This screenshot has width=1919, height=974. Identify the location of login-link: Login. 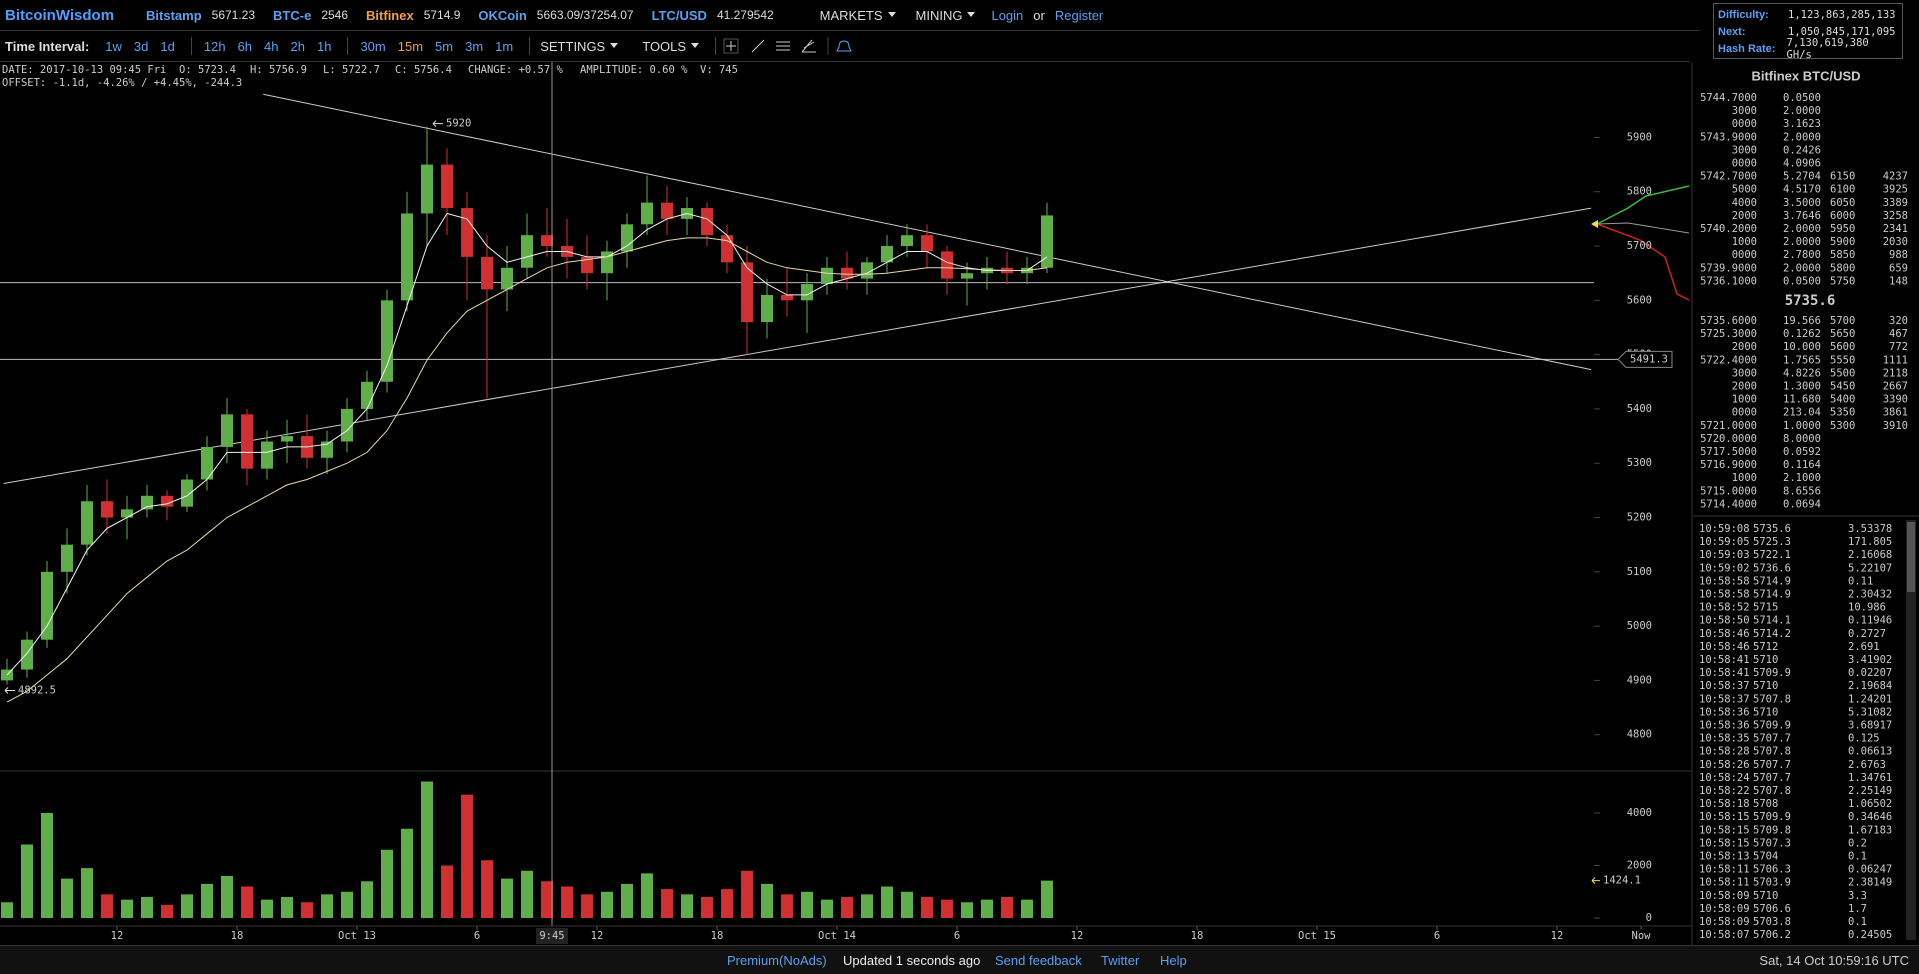
(1007, 15).